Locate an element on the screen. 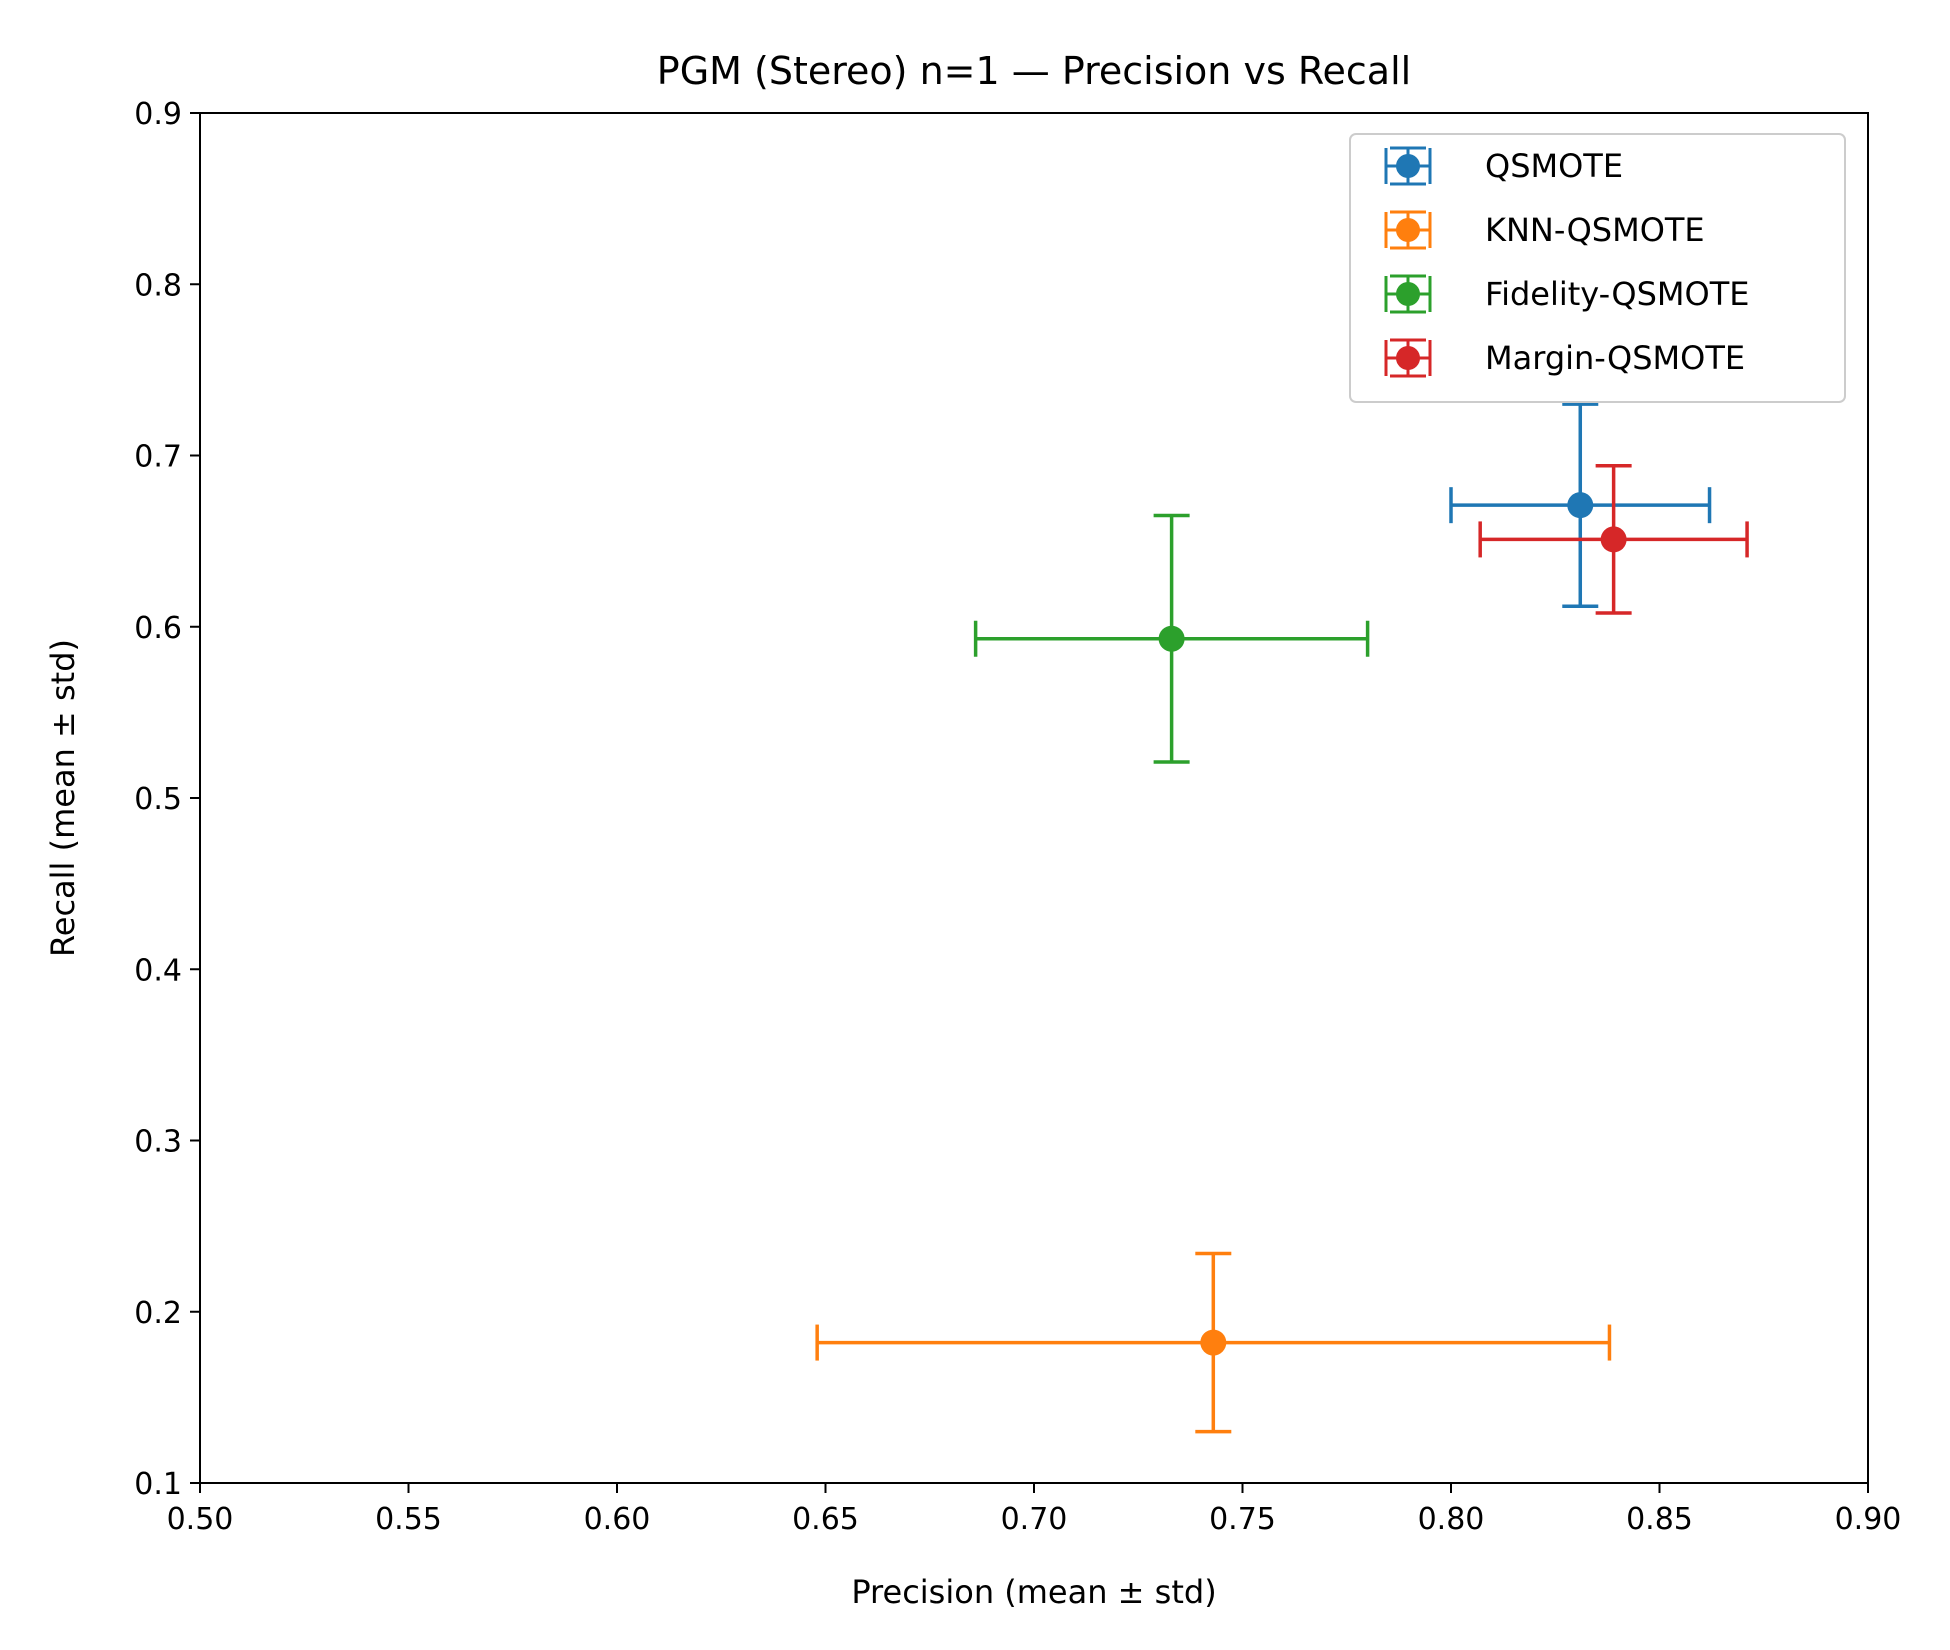 This screenshot has width=1950, height=1650. y-tick-label: 0.7 is located at coordinates (158, 457).